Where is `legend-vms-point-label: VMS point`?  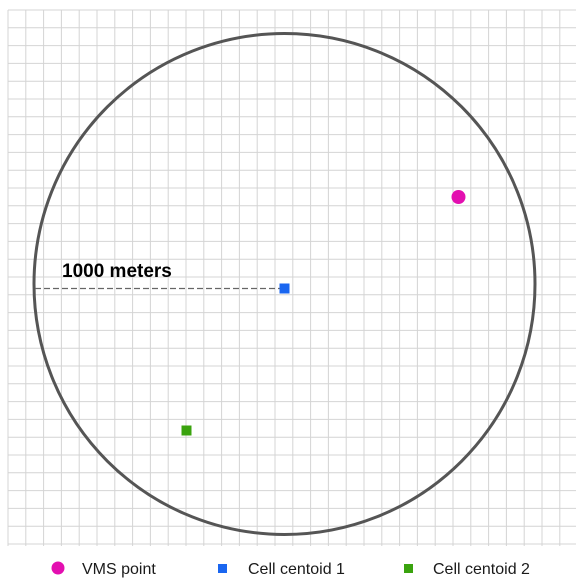
legend-vms-point-label: VMS point is located at coordinates (119, 569).